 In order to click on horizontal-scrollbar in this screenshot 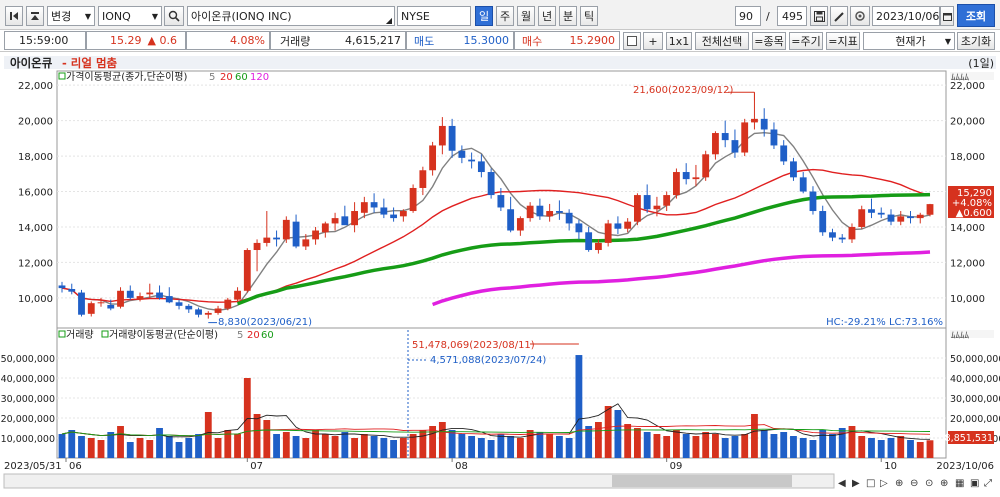, I will do `click(419, 481)`.